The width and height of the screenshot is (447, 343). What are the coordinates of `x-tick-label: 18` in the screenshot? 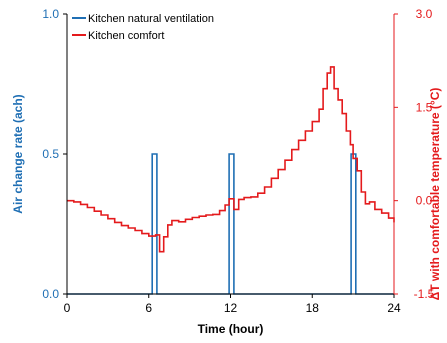 It's located at (313, 308).